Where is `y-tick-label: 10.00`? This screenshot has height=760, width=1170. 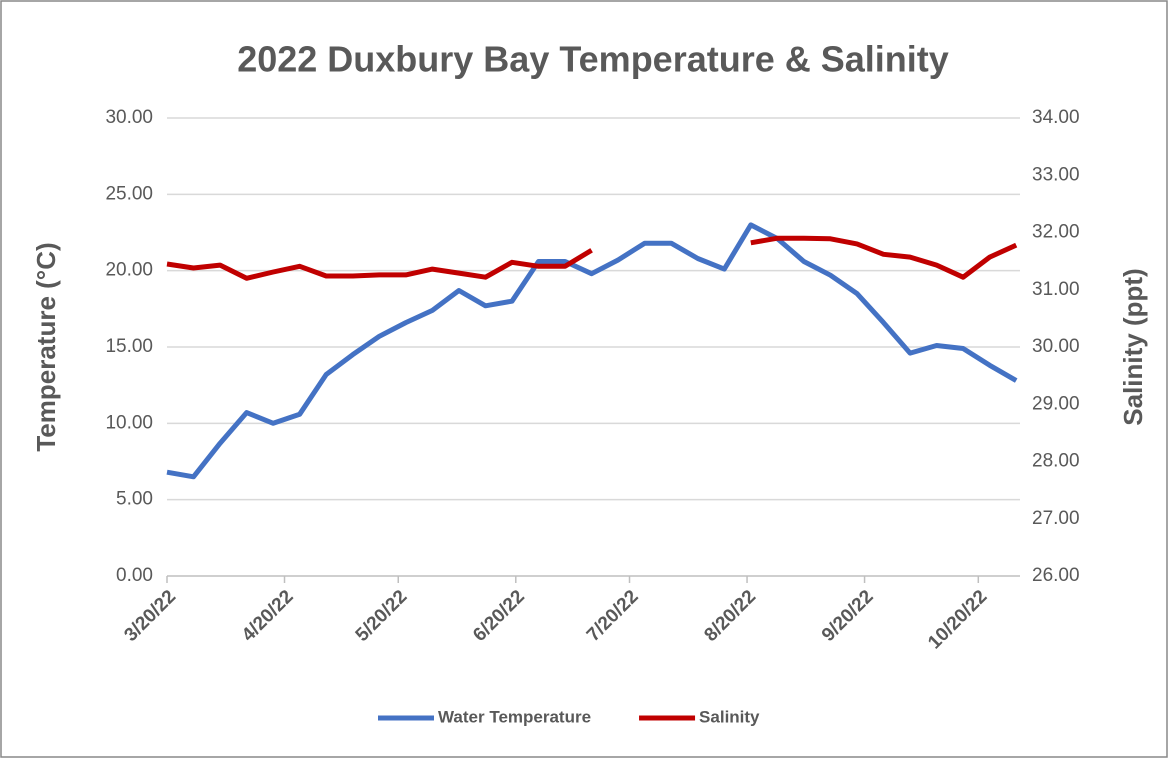 y-tick-label: 10.00 is located at coordinates (129, 422).